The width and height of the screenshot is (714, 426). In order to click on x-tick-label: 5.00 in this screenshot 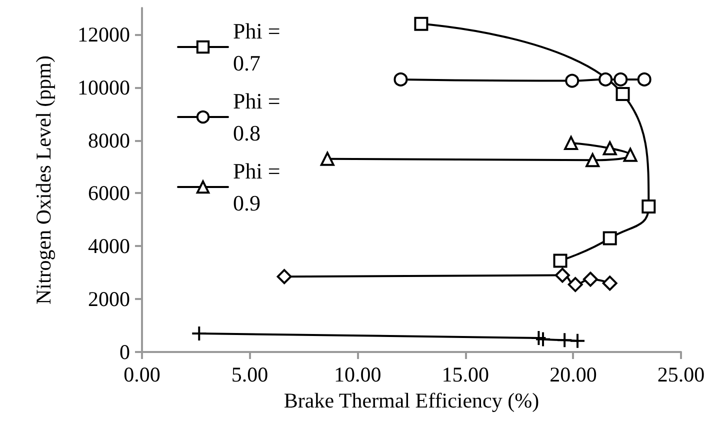, I will do `click(249, 374)`.